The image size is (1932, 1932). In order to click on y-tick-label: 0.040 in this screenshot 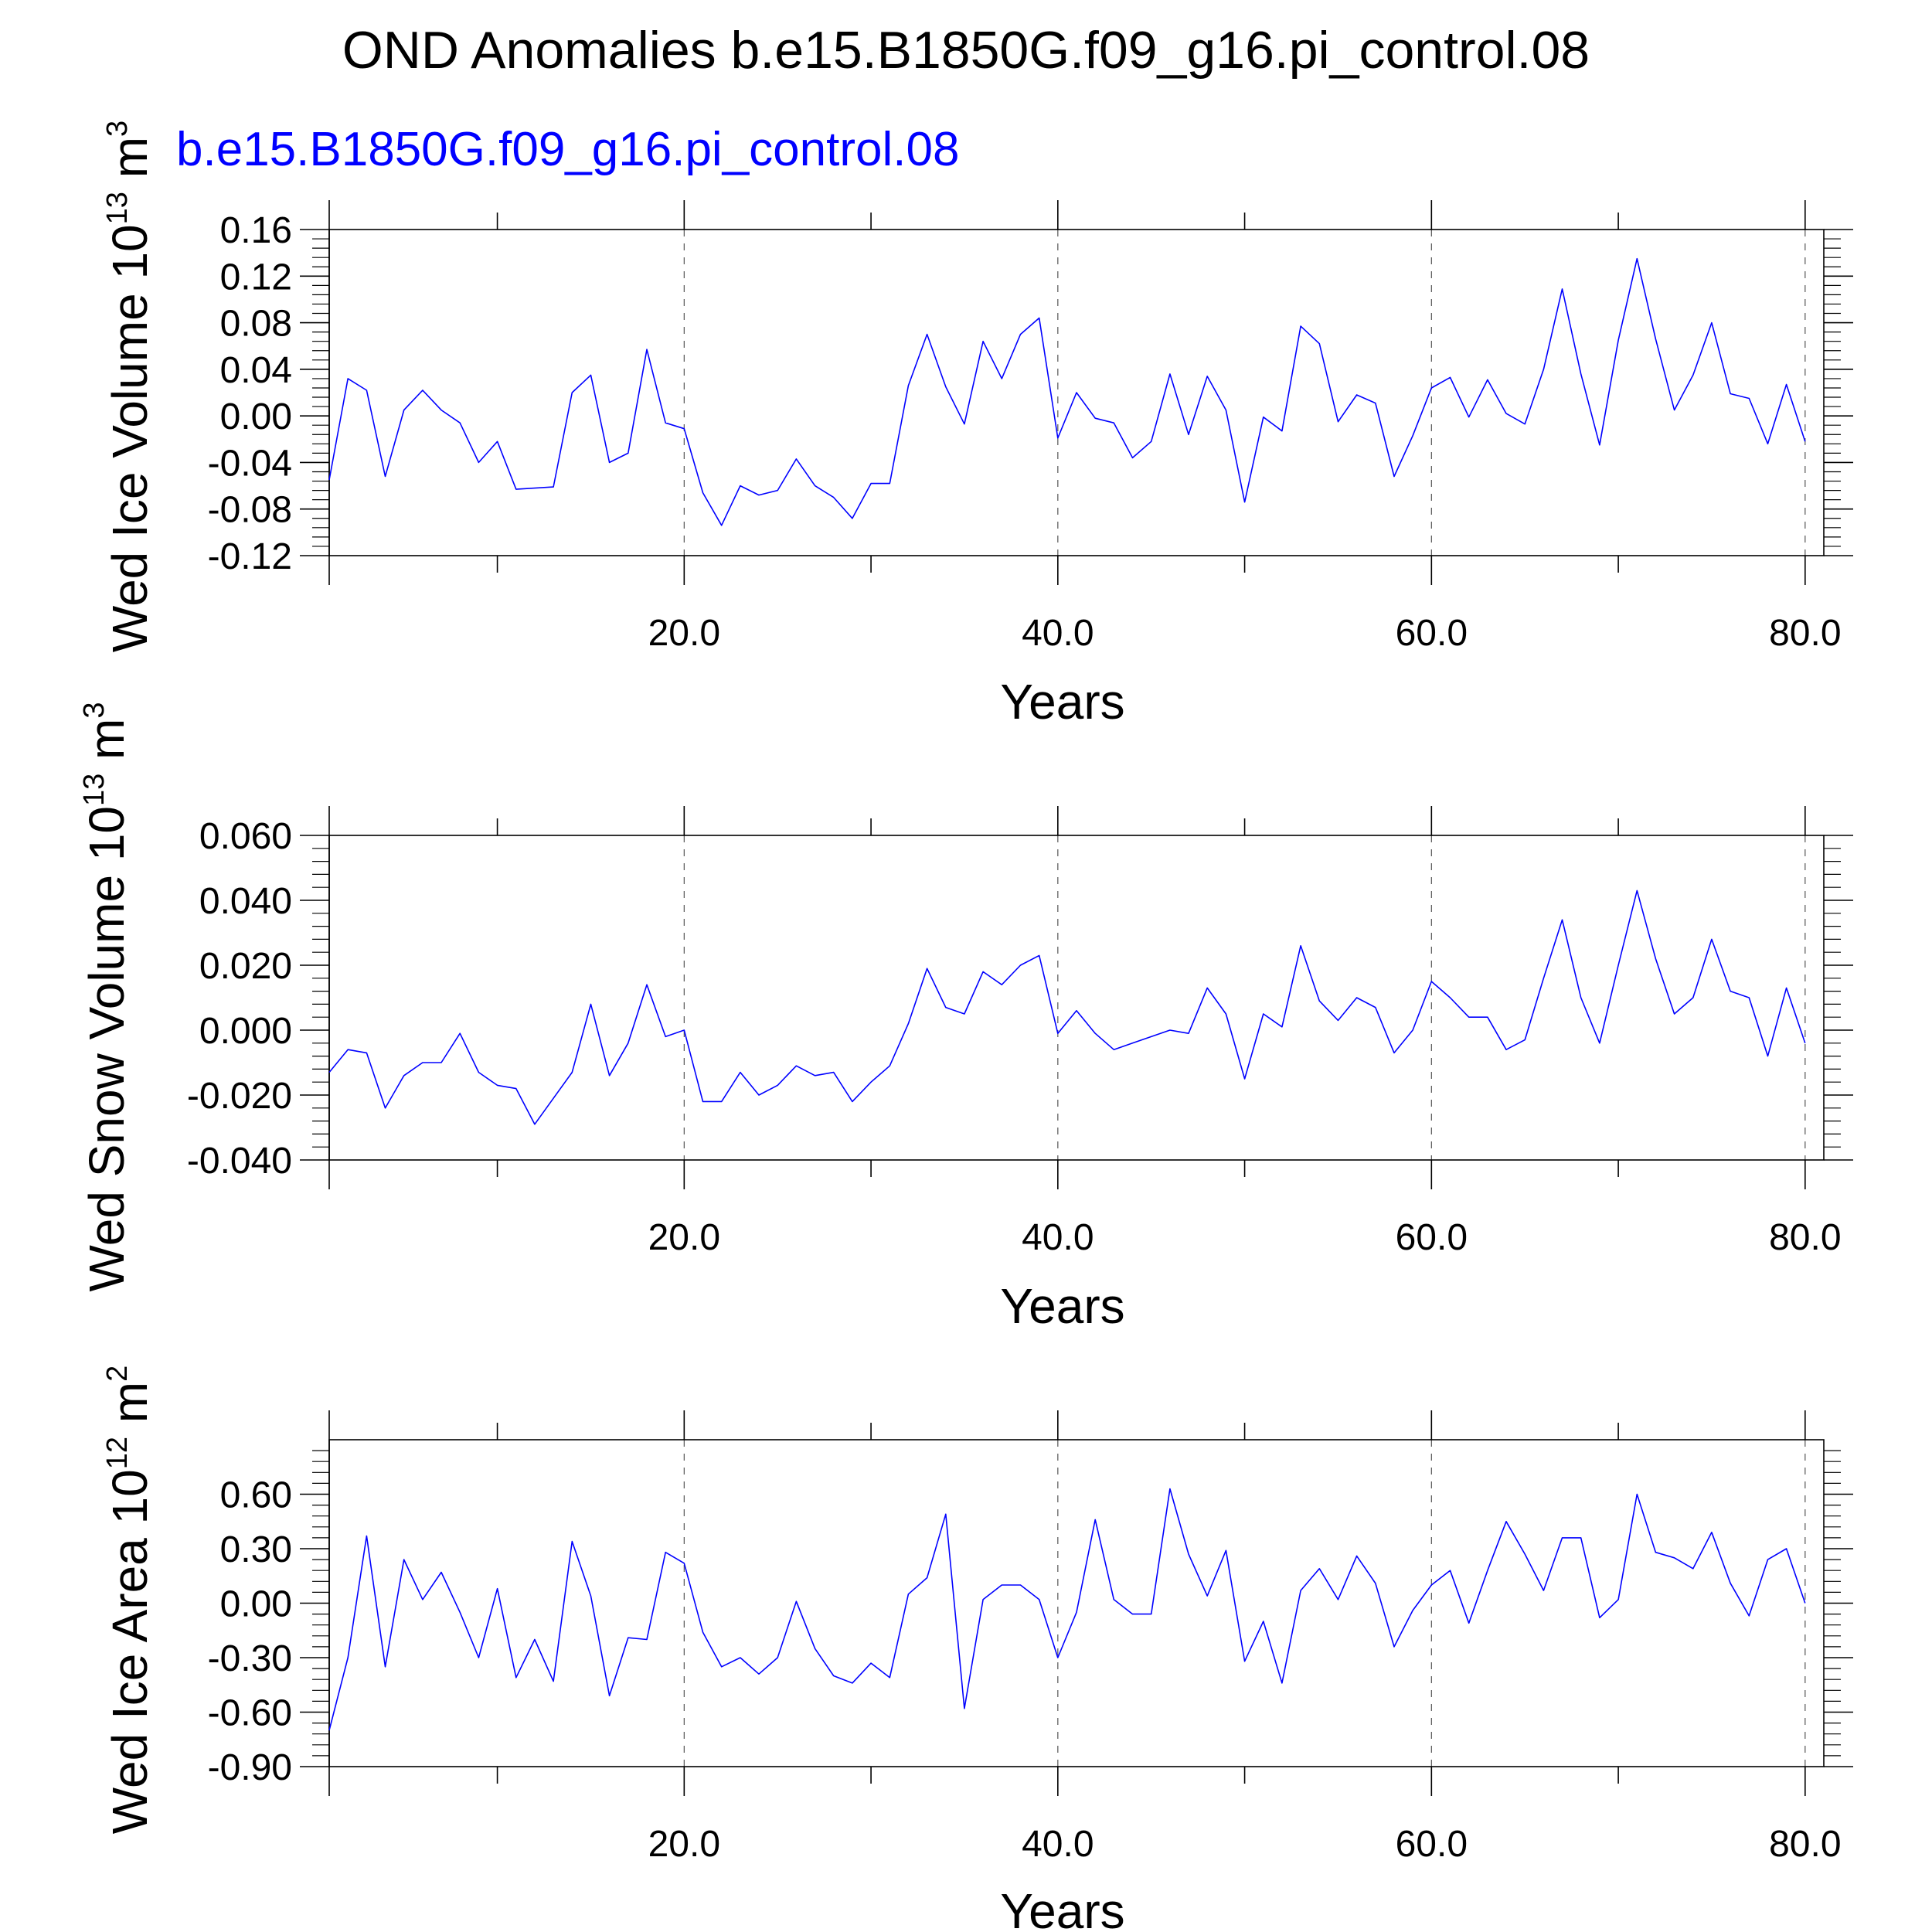, I will do `click(246, 901)`.